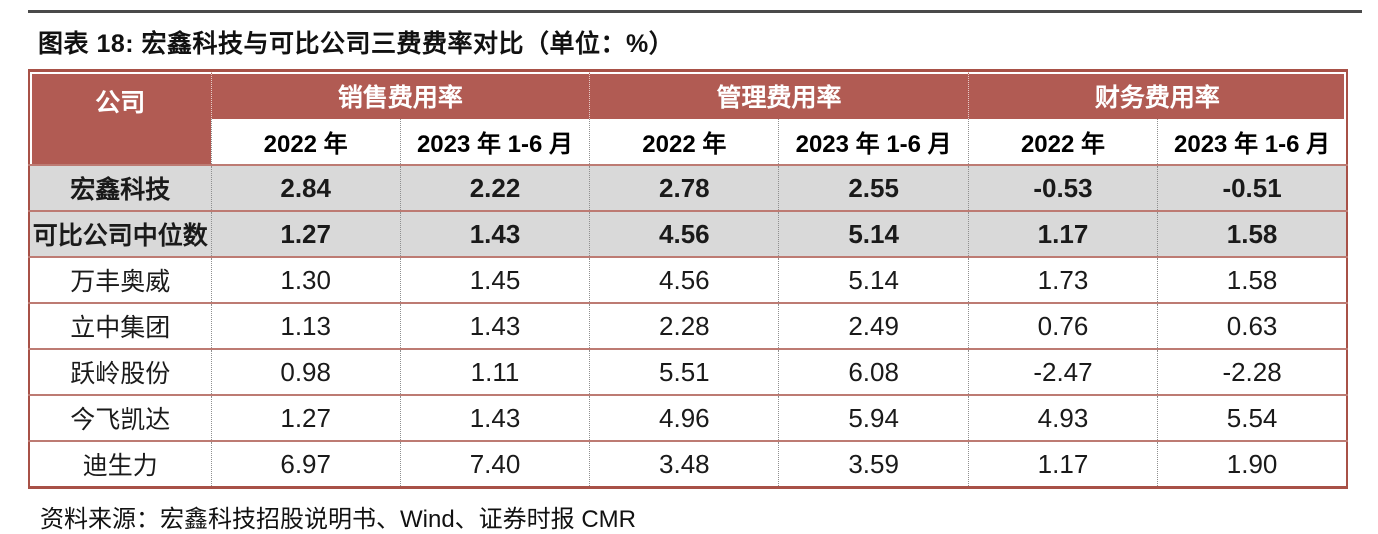 The image size is (1378, 534). Describe the element at coordinates (779, 94) in the screenshot. I see `group-header-admin: 管理费用率` at that location.